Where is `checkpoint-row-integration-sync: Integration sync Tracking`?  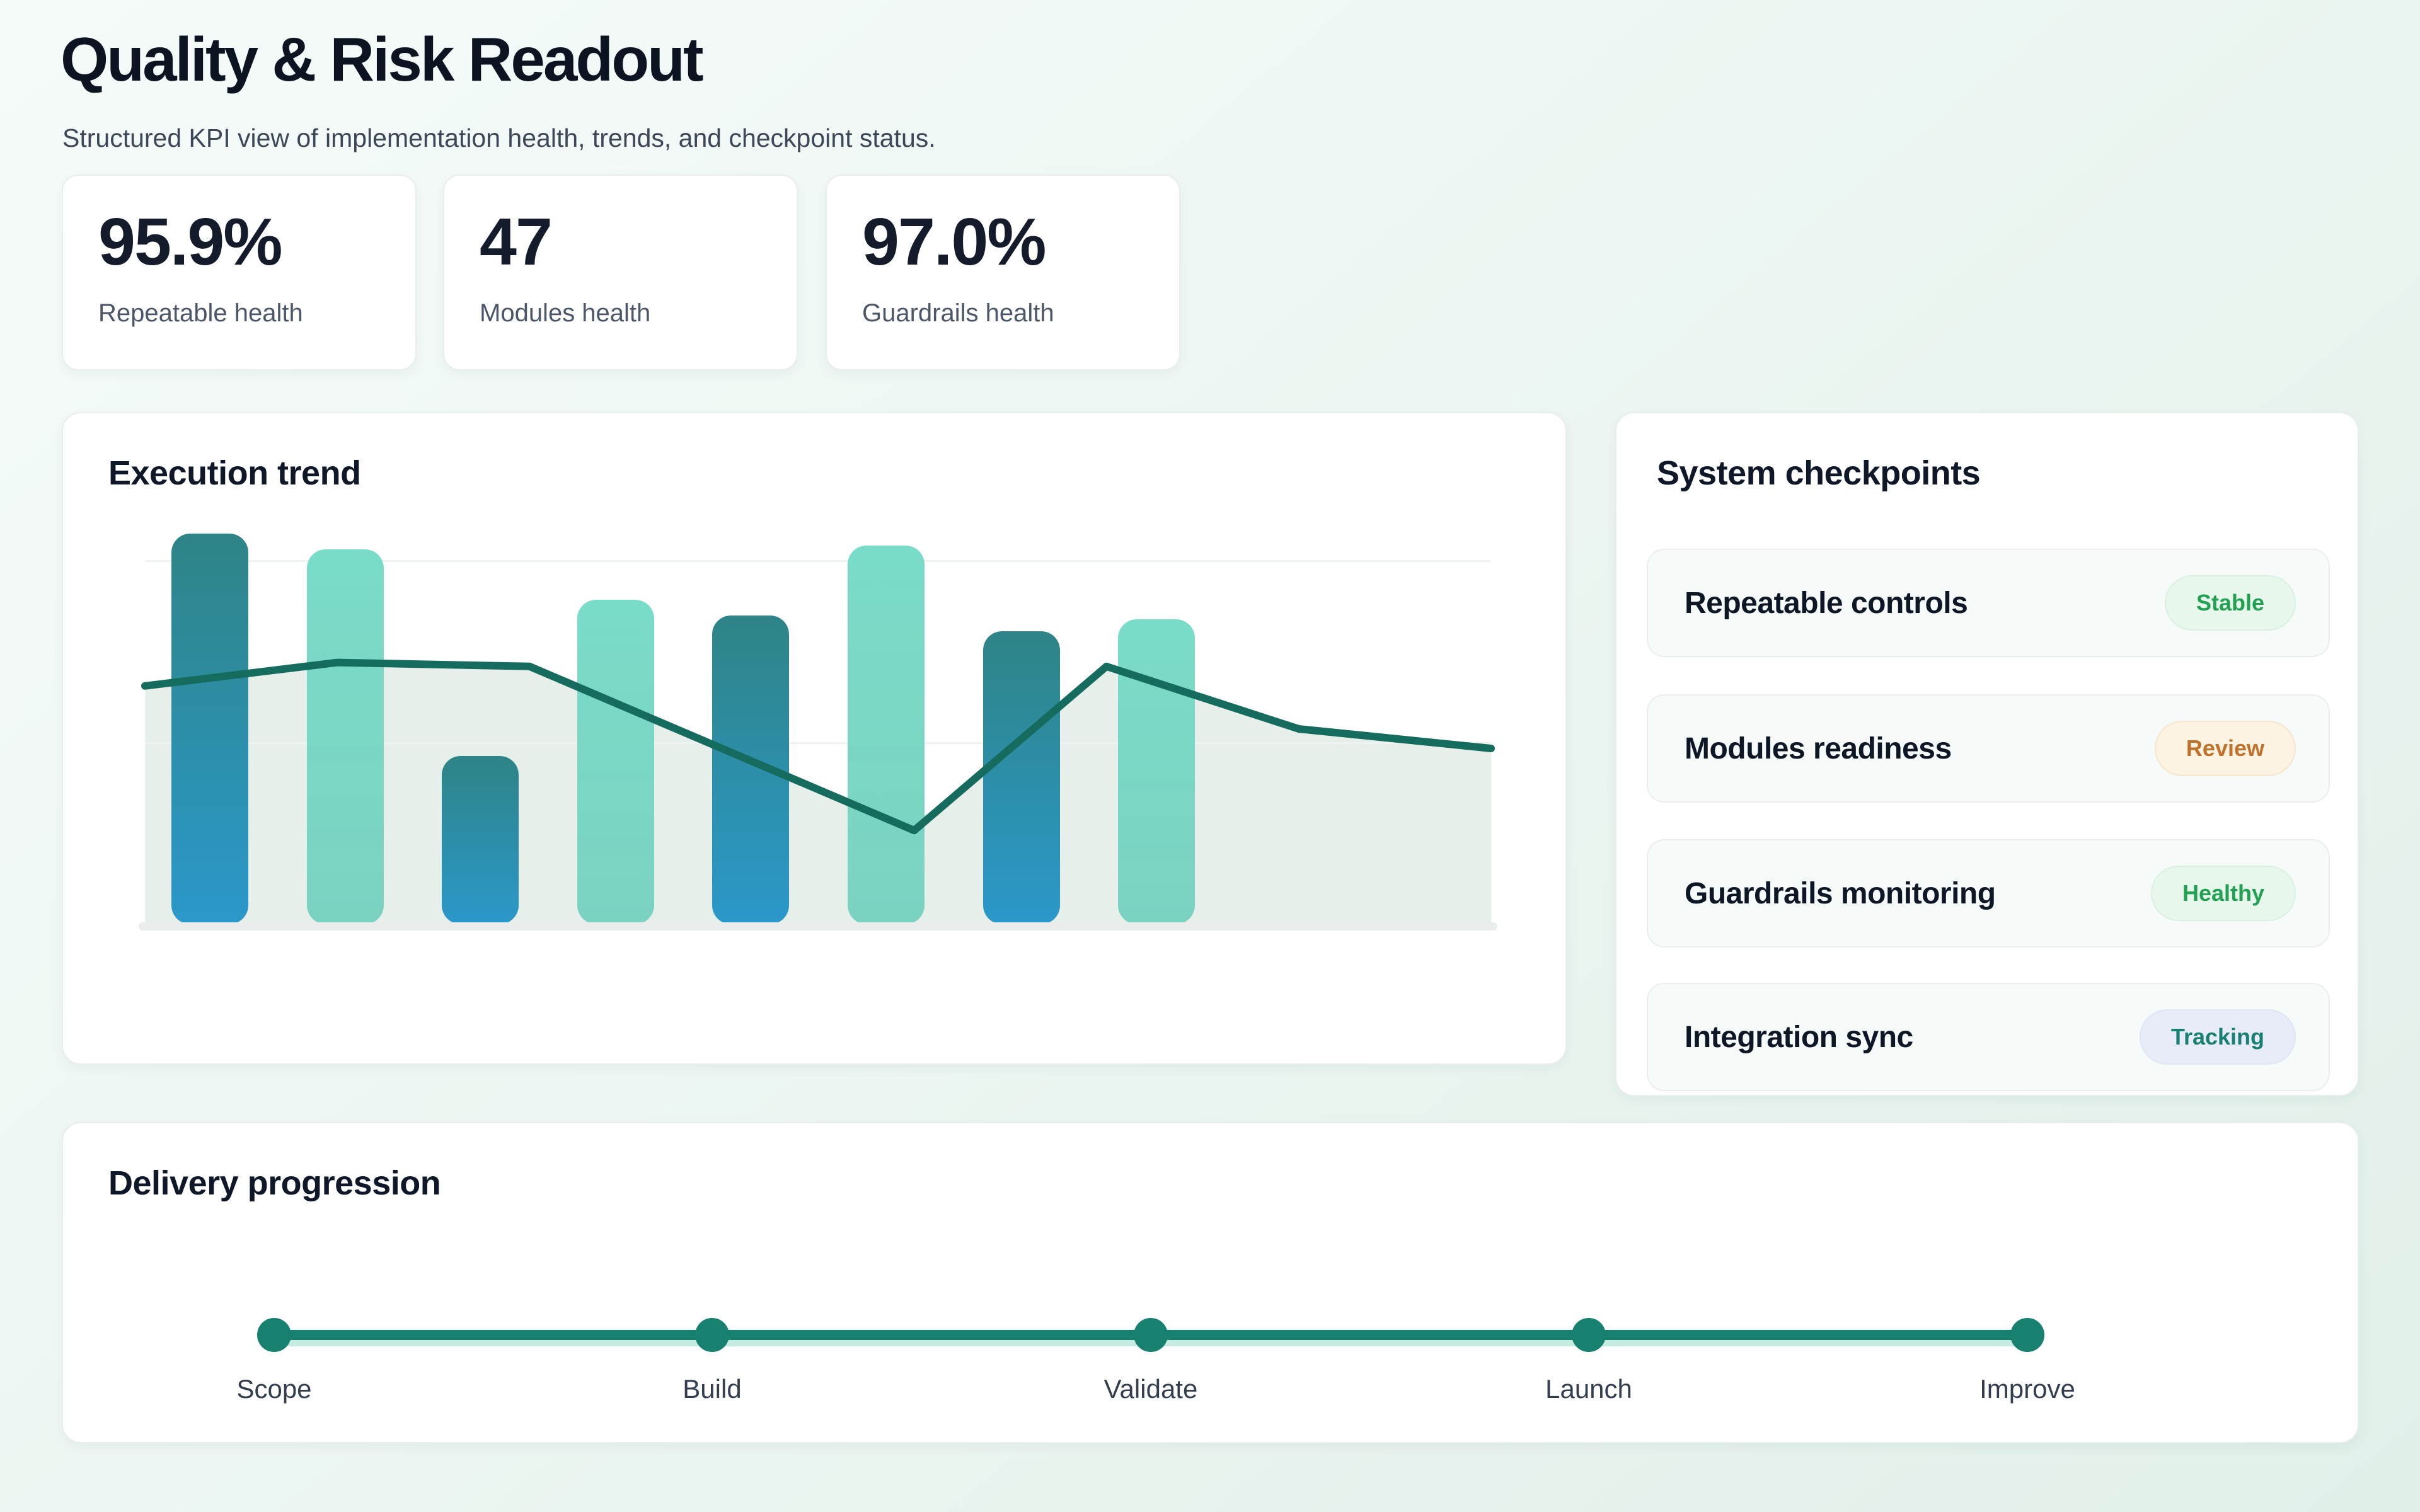 checkpoint-row-integration-sync: Integration sync Tracking is located at coordinates (1988, 1037).